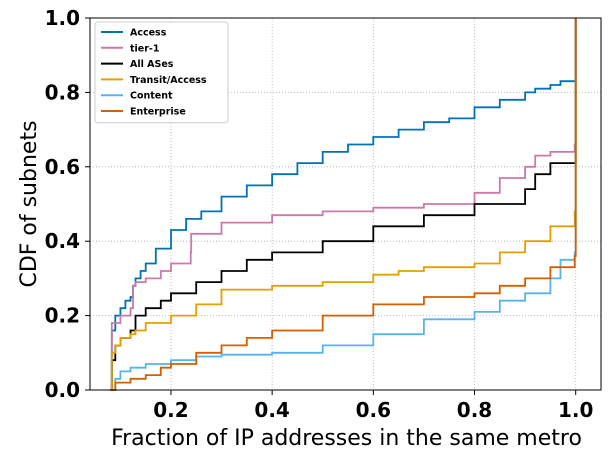  What do you see at coordinates (62, 390) in the screenshot?
I see `y-tick-label: 0.0` at bounding box center [62, 390].